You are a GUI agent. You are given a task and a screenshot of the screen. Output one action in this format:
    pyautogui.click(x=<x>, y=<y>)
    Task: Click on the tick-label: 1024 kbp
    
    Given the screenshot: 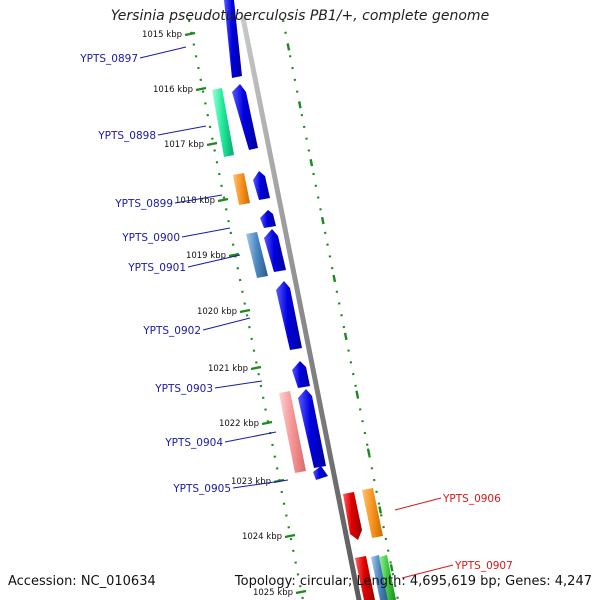 What is the action you would take?
    pyautogui.click(x=262, y=537)
    